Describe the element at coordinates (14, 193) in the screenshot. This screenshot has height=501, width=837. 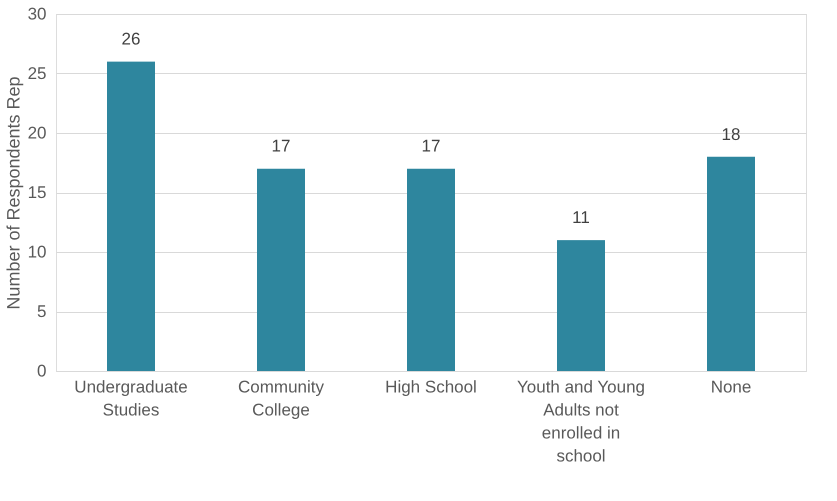
I see `y-axis-title: Number of Respondents Rep` at that location.